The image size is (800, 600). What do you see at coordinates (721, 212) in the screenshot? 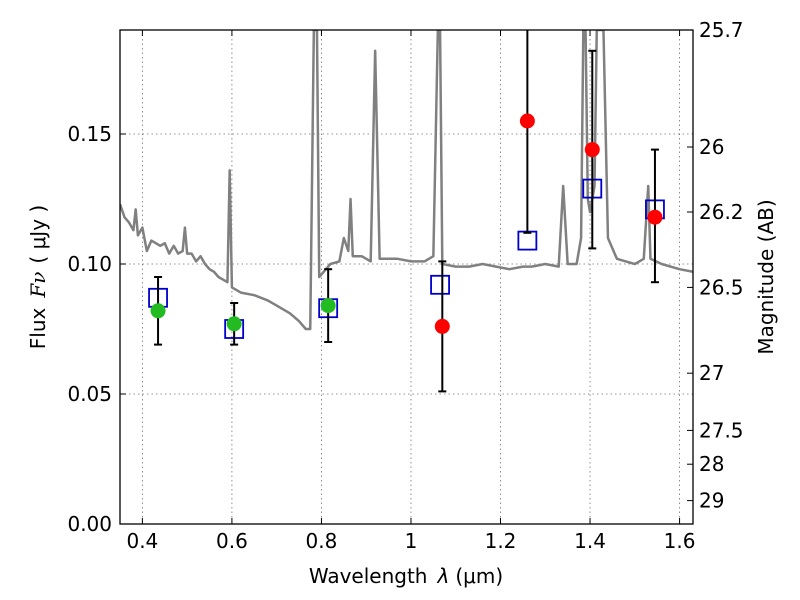
I see `y2-tick-label: 26.2` at bounding box center [721, 212].